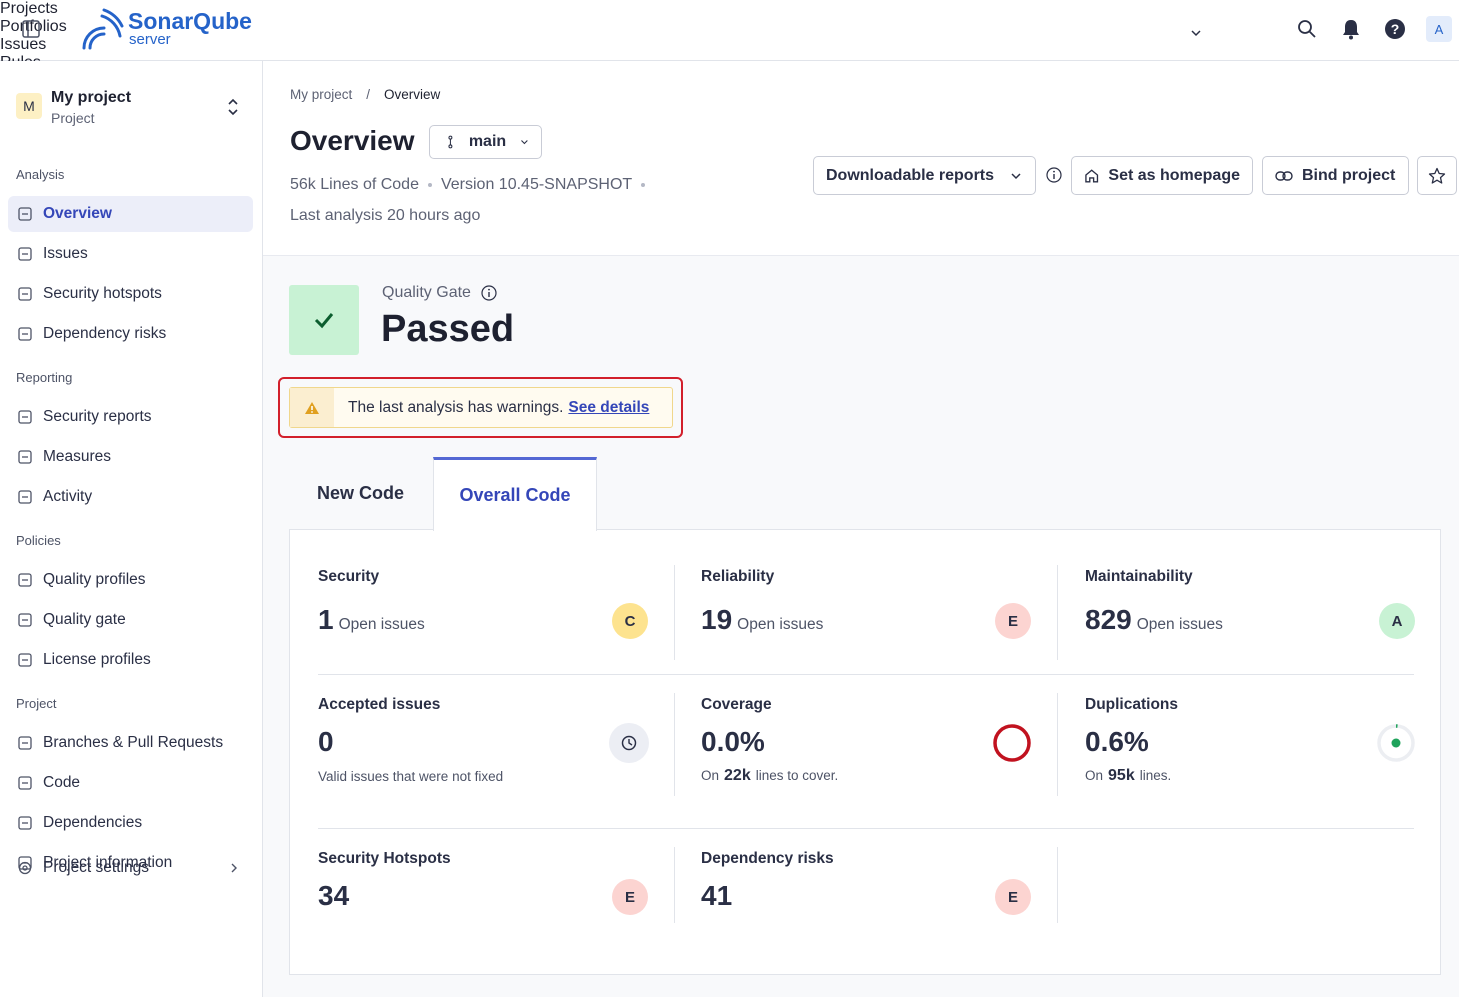  What do you see at coordinates (324, 320) in the screenshot?
I see `quality-gate-badge` at bounding box center [324, 320].